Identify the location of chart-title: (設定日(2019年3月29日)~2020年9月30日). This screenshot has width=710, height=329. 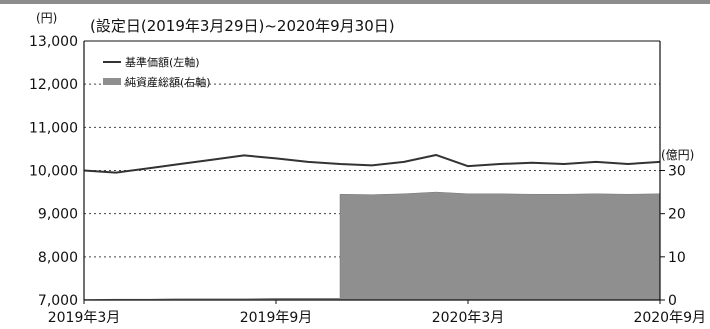
(242, 26).